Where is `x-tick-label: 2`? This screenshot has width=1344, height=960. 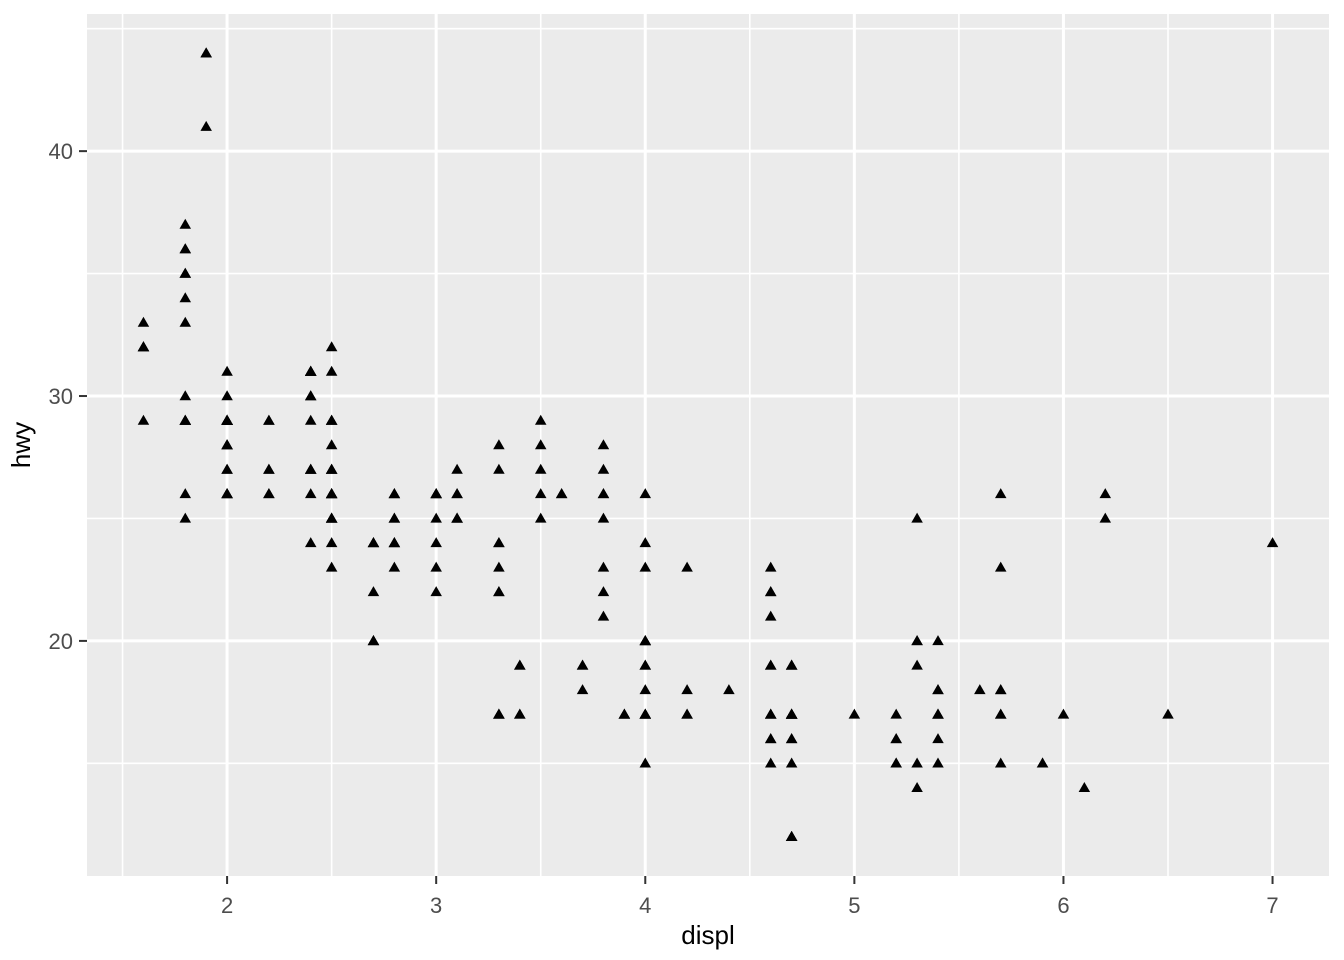 x-tick-label: 2 is located at coordinates (227, 905).